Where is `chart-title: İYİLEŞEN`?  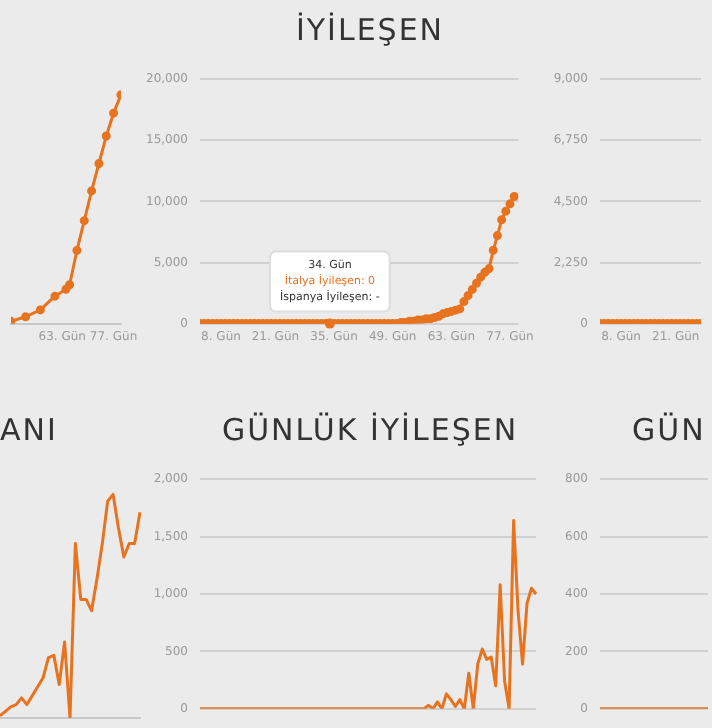
chart-title: İYİLEŞEN is located at coordinates (370, 30).